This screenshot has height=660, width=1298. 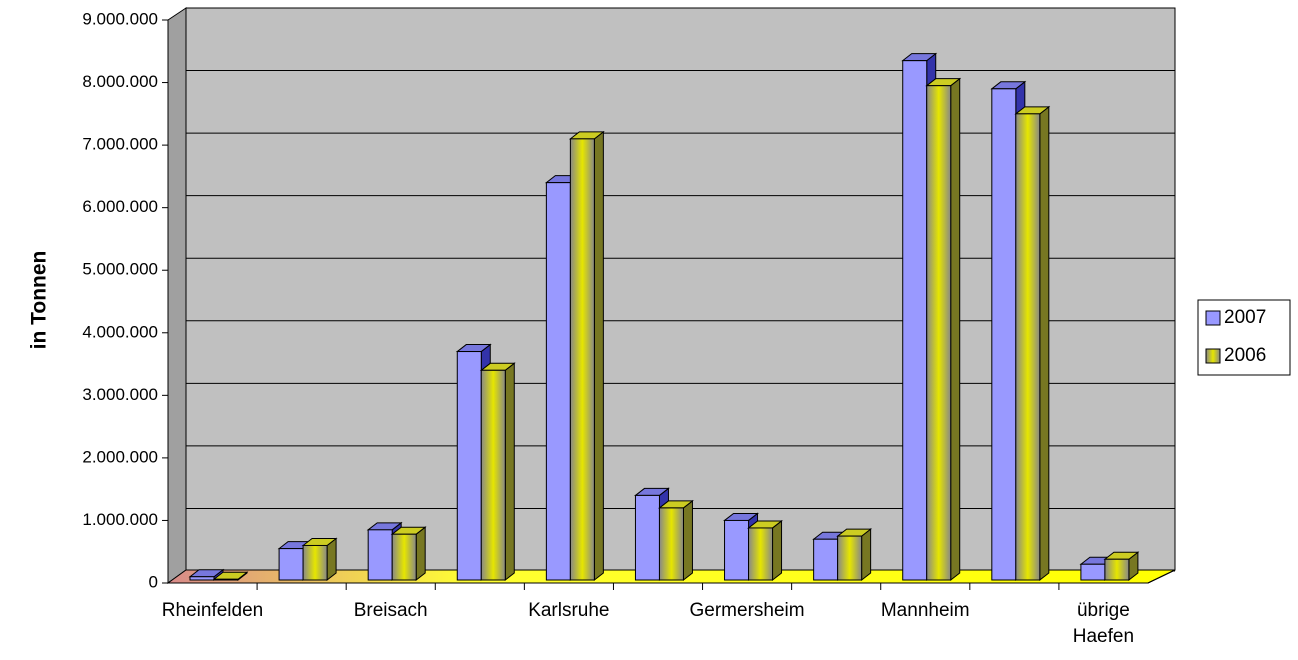 What do you see at coordinates (1245, 355) in the screenshot?
I see `legend-label: 2006` at bounding box center [1245, 355].